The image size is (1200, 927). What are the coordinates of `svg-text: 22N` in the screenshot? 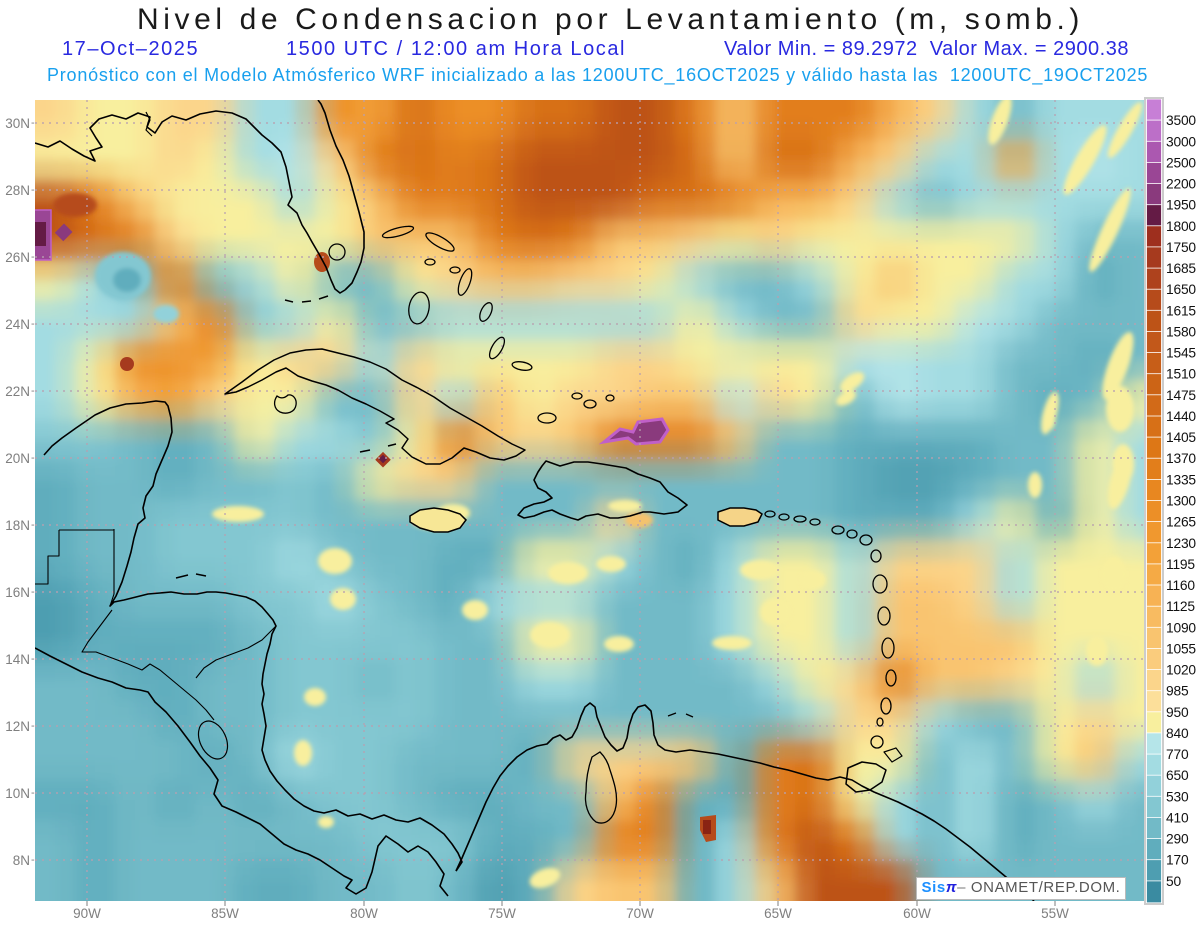 It's located at (17, 391).